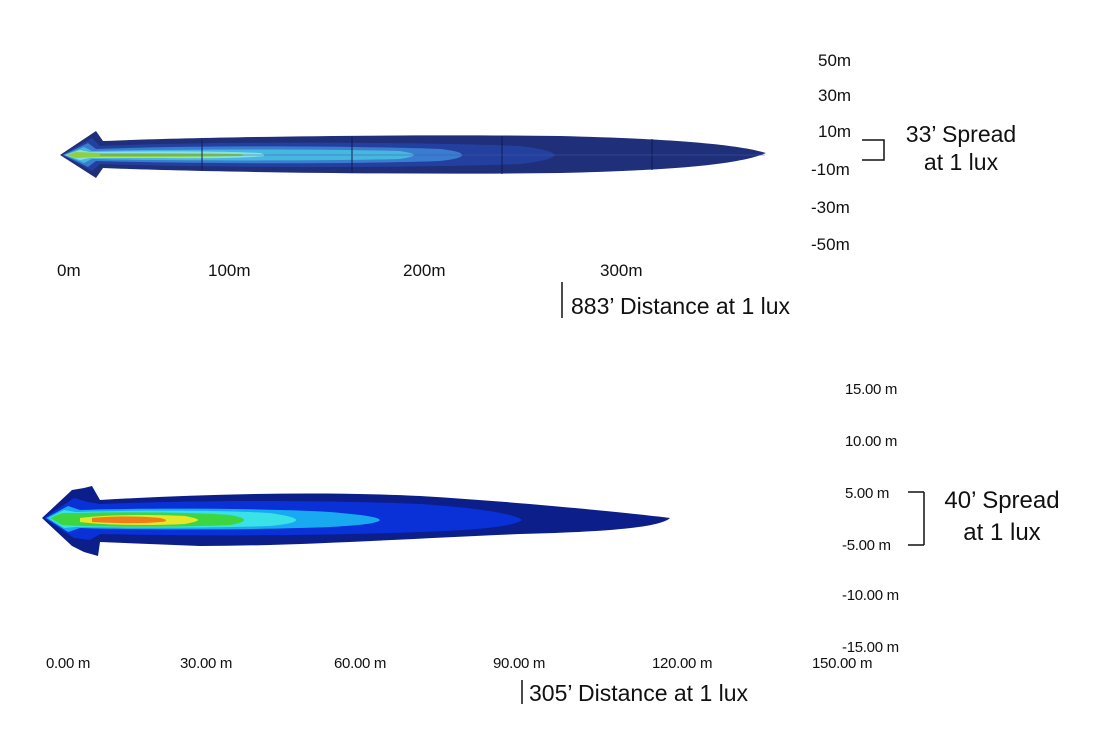  What do you see at coordinates (873, 150) in the screenshot?
I see `top-spread-bracket` at bounding box center [873, 150].